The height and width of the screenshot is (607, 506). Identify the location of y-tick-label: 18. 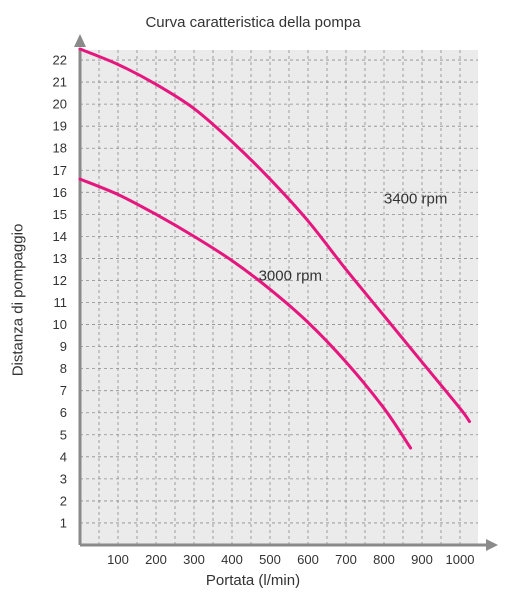
(60, 148).